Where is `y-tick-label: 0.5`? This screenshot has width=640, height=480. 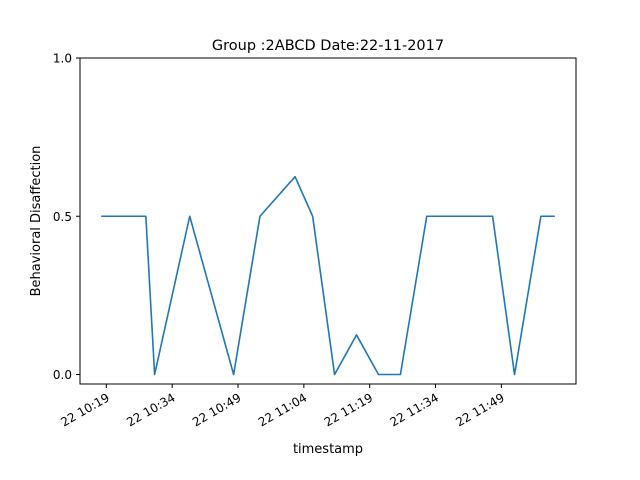
y-tick-label: 0.5 is located at coordinates (62, 217).